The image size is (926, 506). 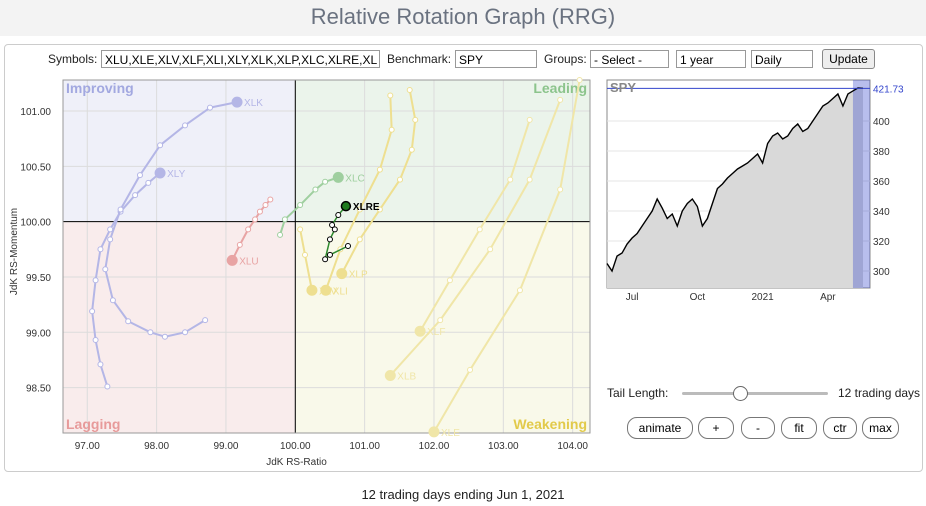 What do you see at coordinates (888, 89) in the screenshot?
I see `last-price-label: 421.73` at bounding box center [888, 89].